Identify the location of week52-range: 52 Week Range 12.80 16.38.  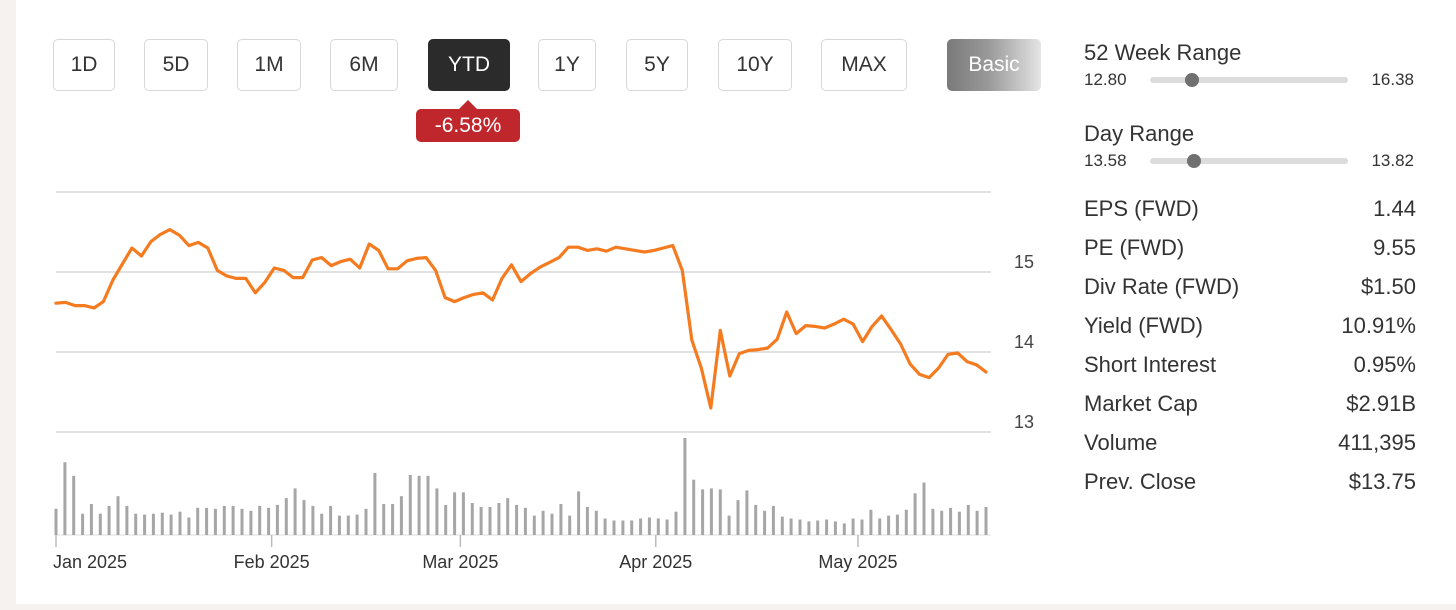
(1250, 66).